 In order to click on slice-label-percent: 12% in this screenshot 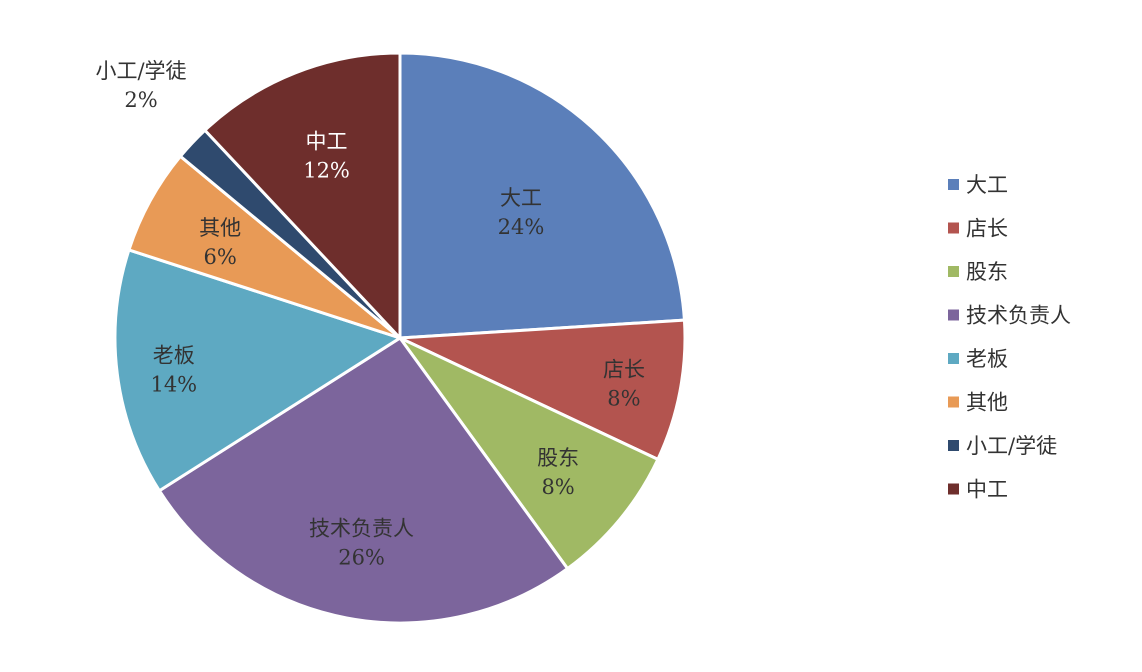, I will do `click(326, 171)`.